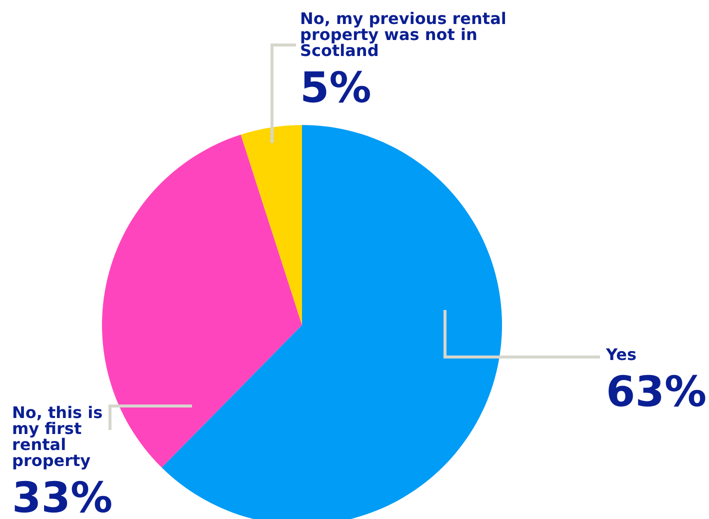  I want to click on data-label: 33%, so click(62, 496).